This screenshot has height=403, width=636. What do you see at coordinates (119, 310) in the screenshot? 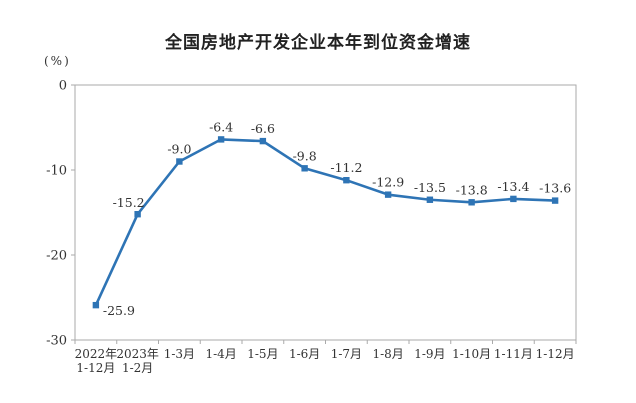
I see `data-point-label: -25.9` at bounding box center [119, 310].